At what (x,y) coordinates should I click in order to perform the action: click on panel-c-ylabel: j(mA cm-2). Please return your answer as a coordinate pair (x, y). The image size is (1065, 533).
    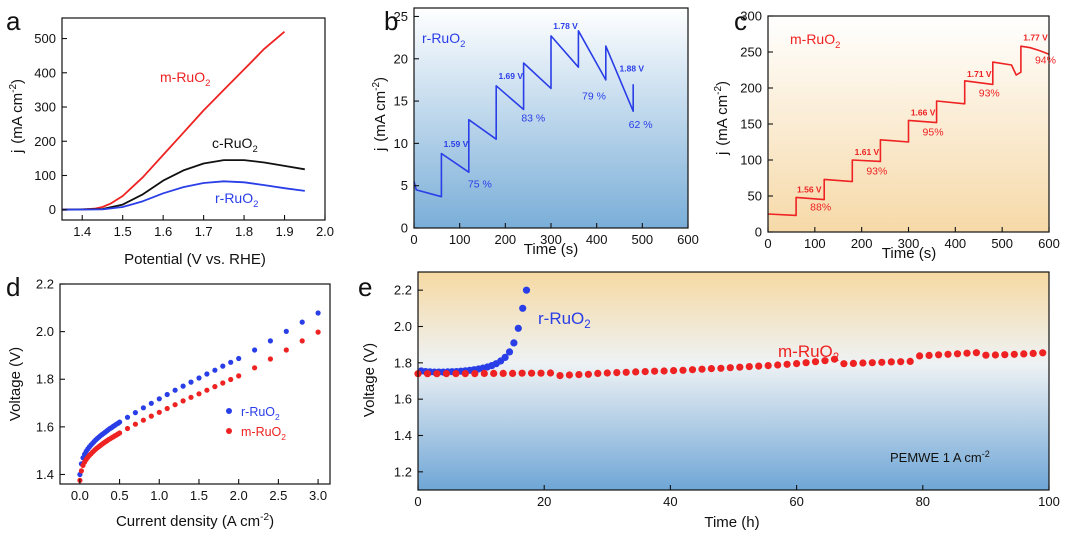
    Looking at the image, I should click on (722, 118).